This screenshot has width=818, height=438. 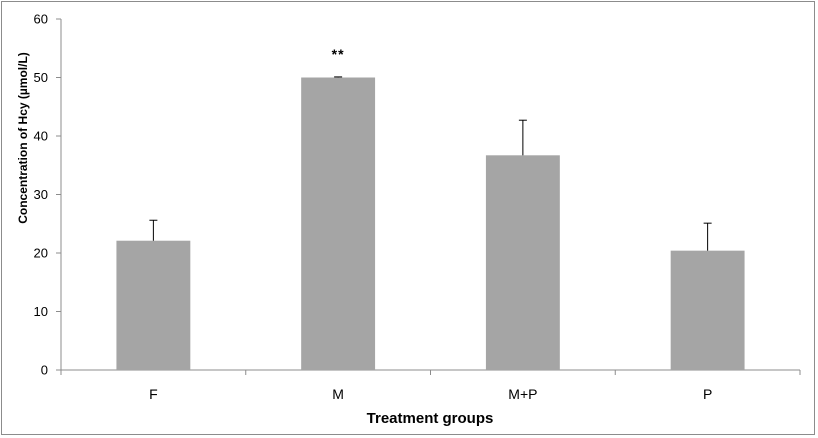 What do you see at coordinates (522, 262) in the screenshot?
I see `bar-M+P` at bounding box center [522, 262].